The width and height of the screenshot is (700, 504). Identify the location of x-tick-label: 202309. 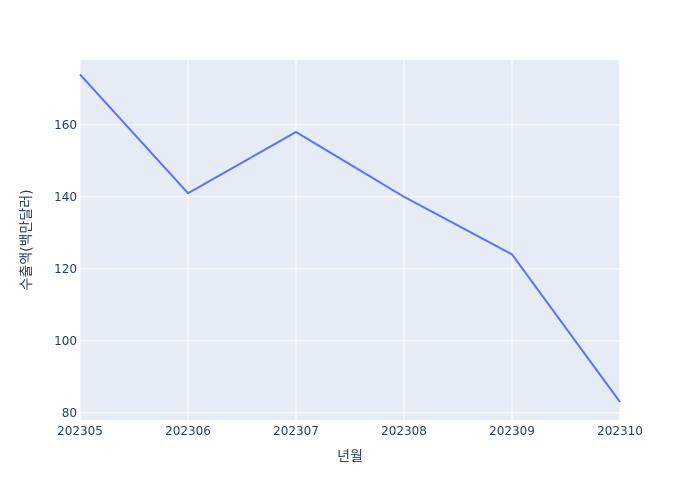
(512, 431).